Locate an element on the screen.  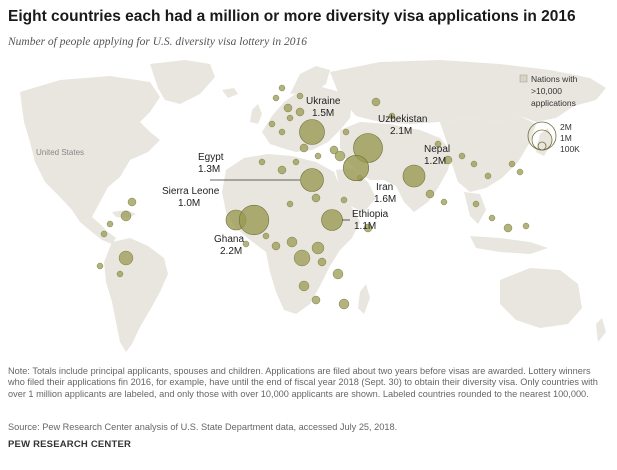
label-ukraine-name: Ukraine is located at coordinates (323, 101).